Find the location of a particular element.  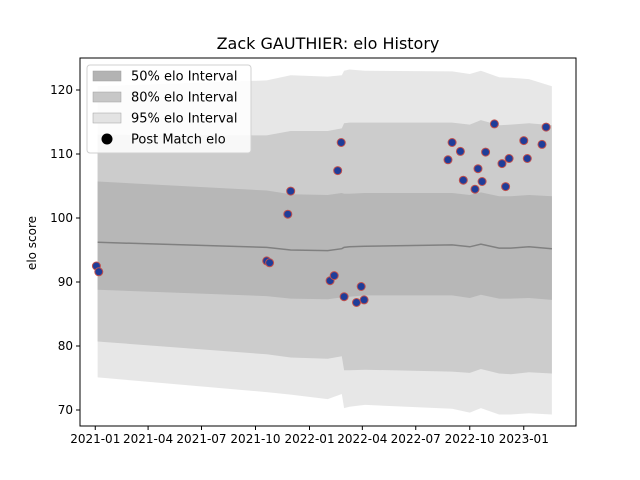

legend-label-0: 50% elo Interval is located at coordinates (184, 77).